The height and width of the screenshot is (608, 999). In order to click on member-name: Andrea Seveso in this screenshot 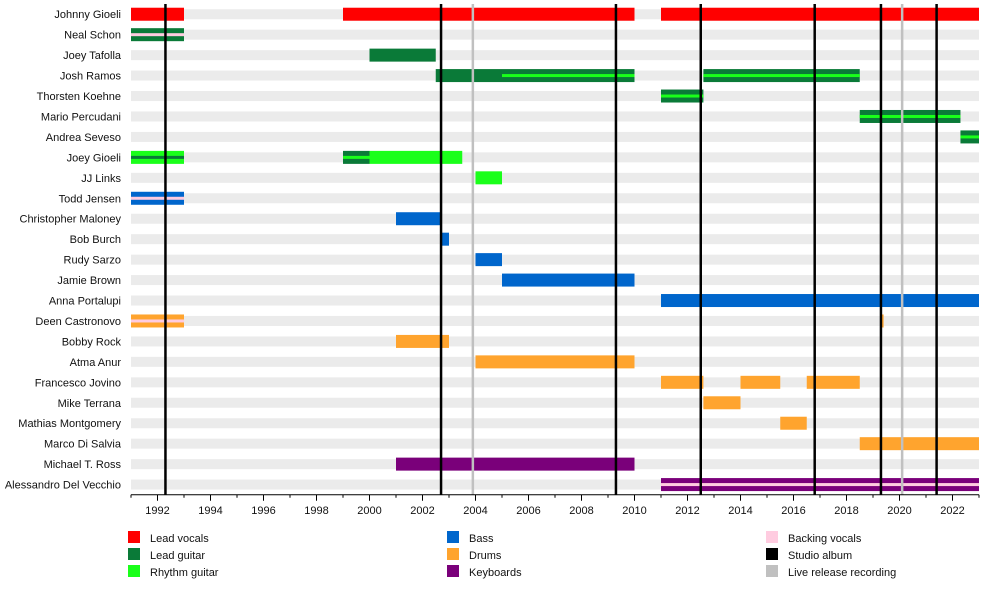, I will do `click(83, 138)`.